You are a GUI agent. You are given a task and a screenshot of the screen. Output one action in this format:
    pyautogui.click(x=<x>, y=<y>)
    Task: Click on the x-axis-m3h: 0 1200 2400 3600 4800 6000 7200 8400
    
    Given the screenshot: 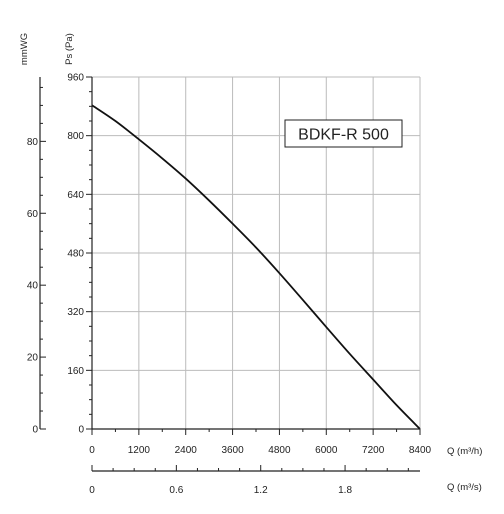 What is the action you would take?
    pyautogui.click(x=260, y=442)
    